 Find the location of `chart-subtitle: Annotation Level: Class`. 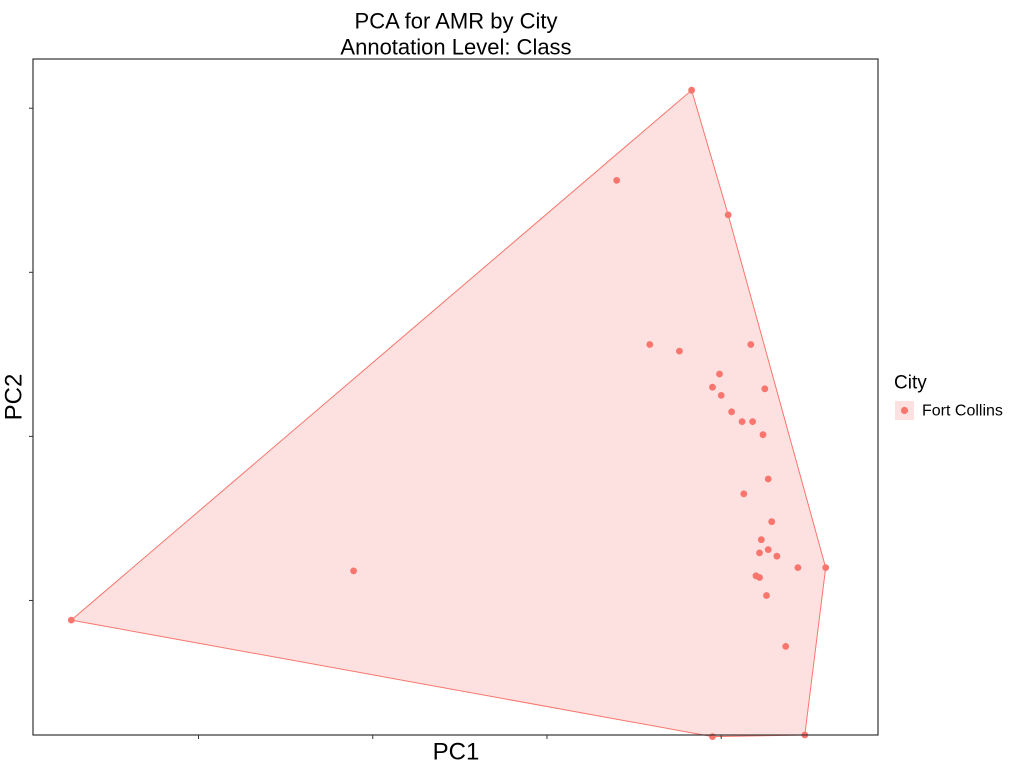

chart-subtitle: Annotation Level: Class is located at coordinates (455, 47).